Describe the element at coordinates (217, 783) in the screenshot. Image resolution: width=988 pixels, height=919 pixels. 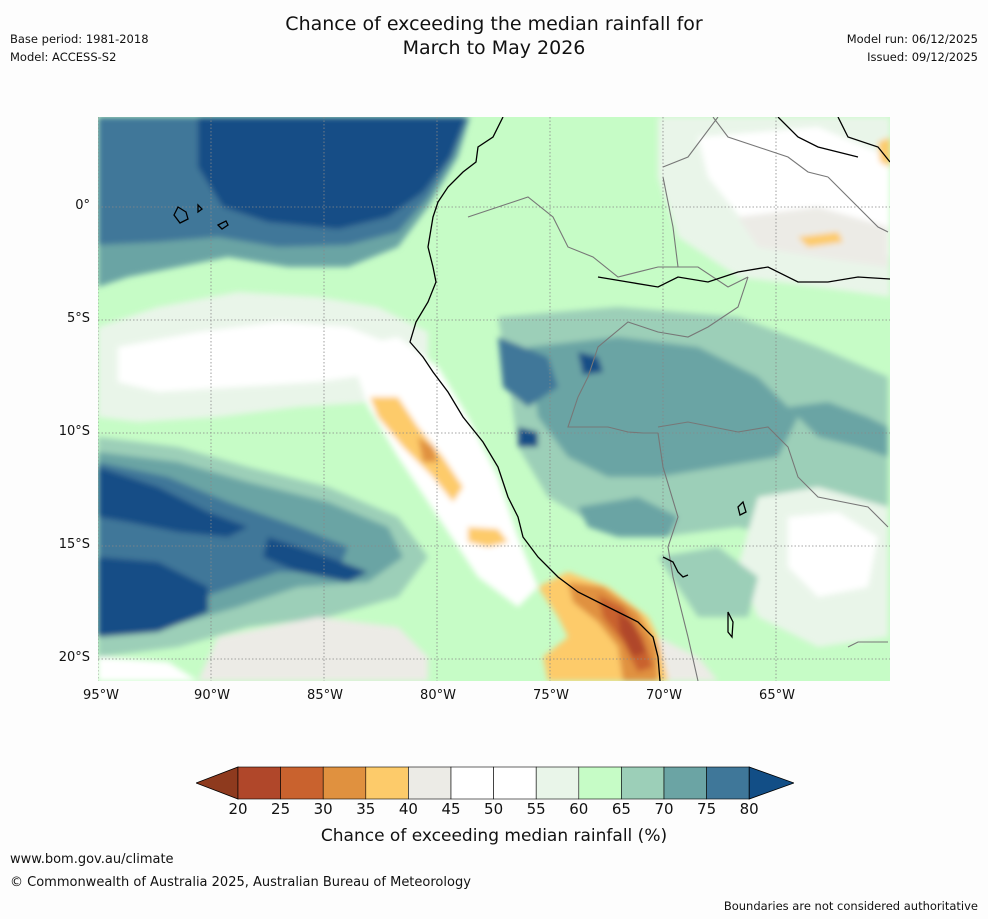
I see `legend-arrow-low` at that location.